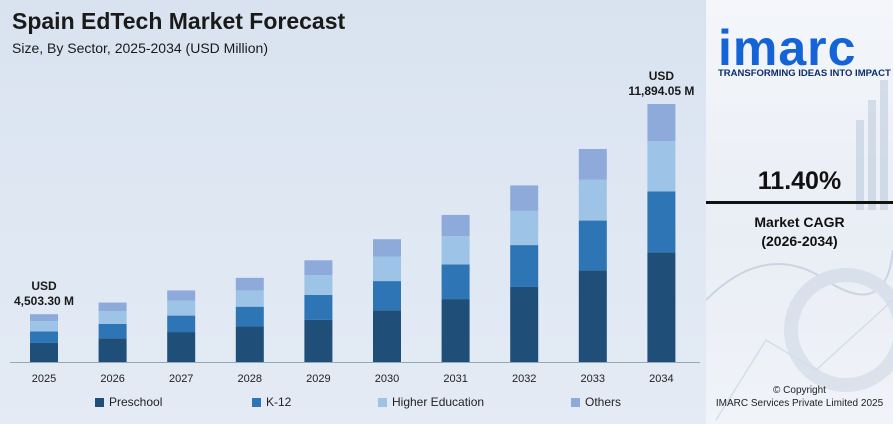 Image resolution: width=893 pixels, height=424 pixels. What do you see at coordinates (318, 340) in the screenshot?
I see `bar-segment-preschool-2029` at bounding box center [318, 340].